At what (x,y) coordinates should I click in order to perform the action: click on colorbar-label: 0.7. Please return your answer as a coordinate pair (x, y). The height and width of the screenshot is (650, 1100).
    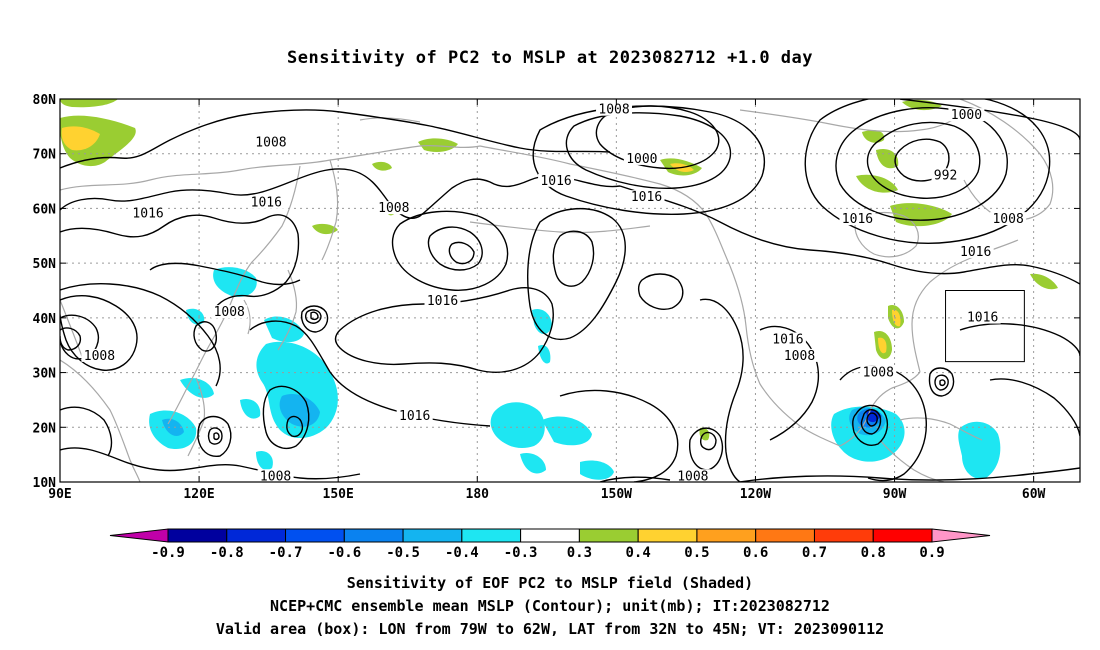
    Looking at the image, I should click on (814, 553).